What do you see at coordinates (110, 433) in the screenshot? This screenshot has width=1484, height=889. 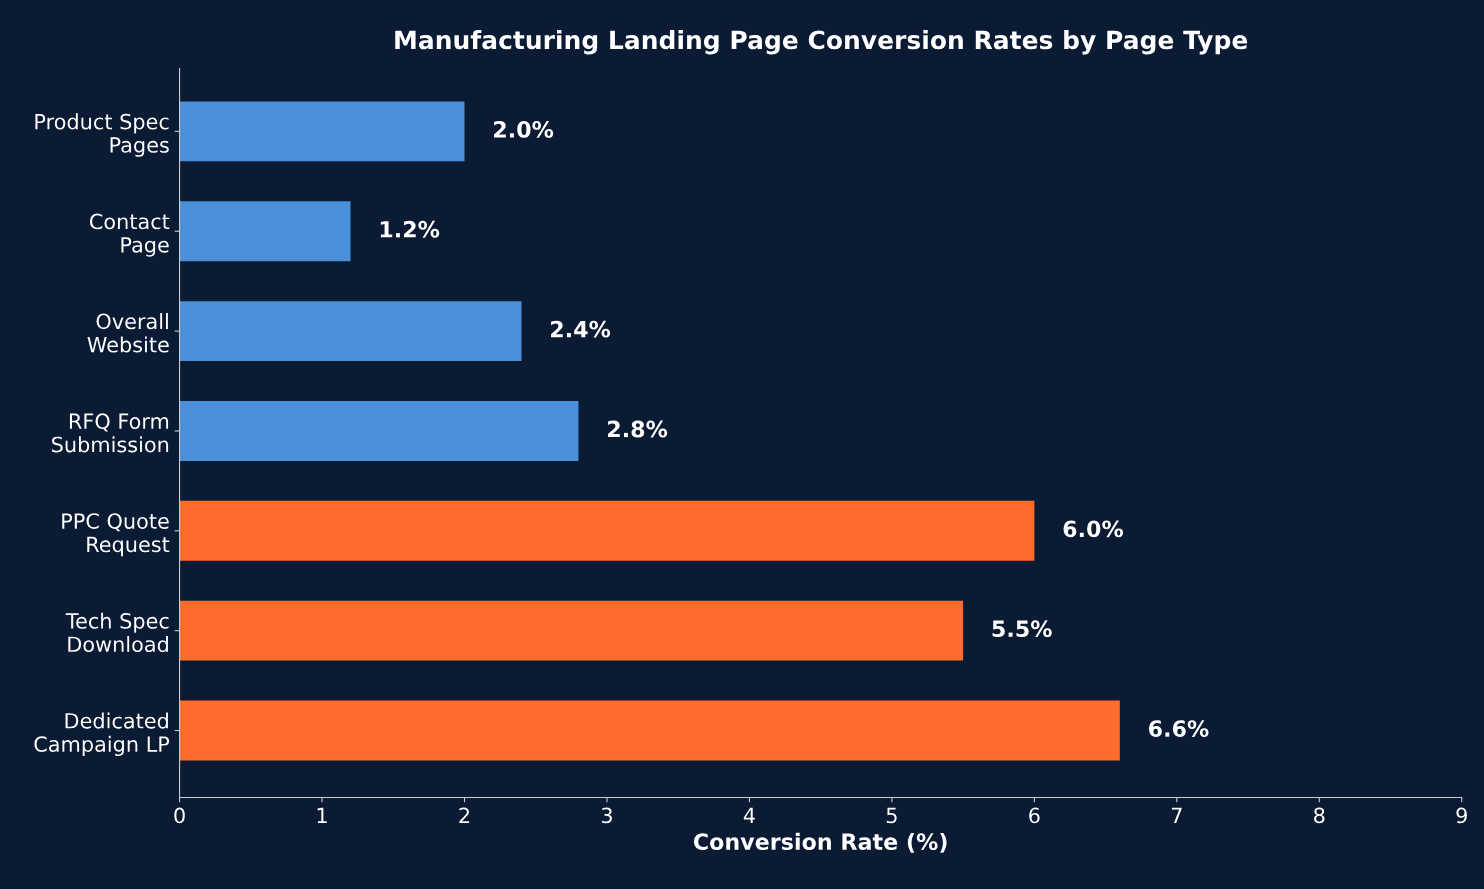 I see `y-tick-label: RFQ Form Submission` at bounding box center [110, 433].